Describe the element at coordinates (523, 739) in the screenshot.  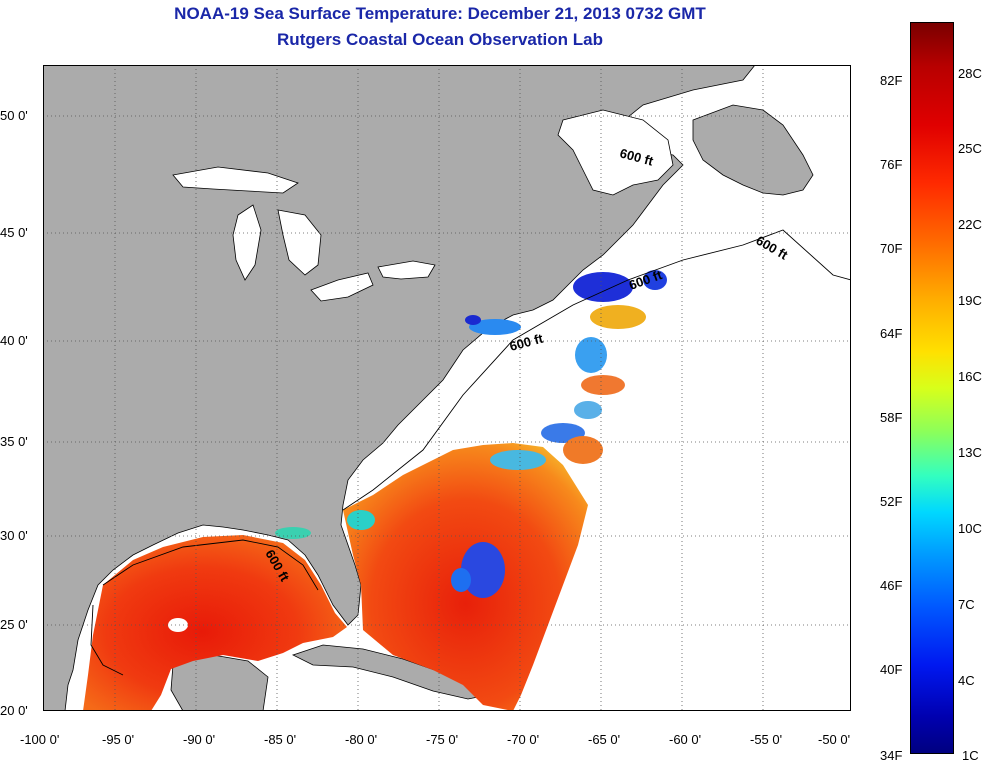
I see `x-tick-label: -70 0'` at that location.